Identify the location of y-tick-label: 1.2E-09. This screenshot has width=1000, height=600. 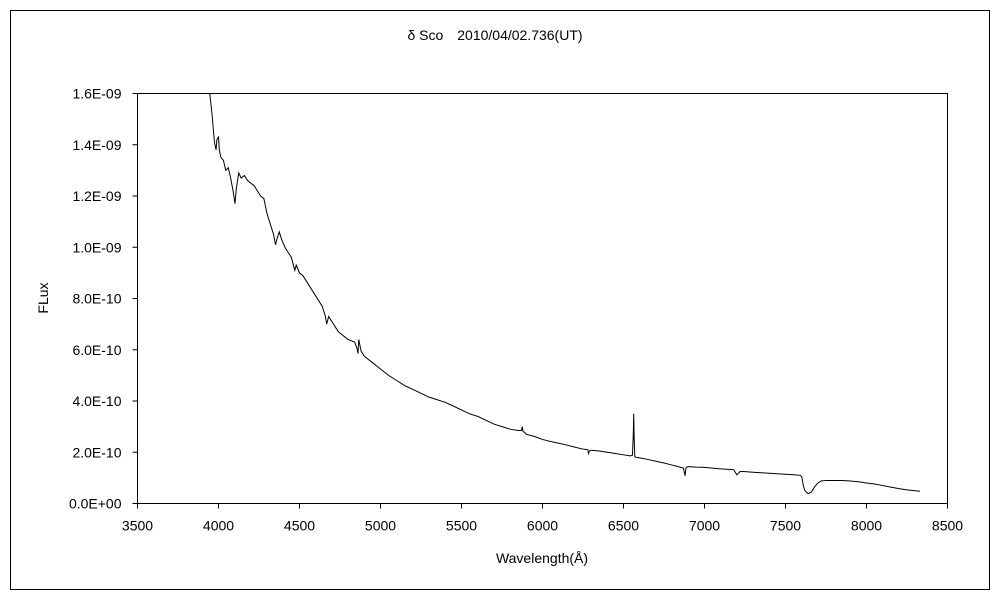
(96, 196).